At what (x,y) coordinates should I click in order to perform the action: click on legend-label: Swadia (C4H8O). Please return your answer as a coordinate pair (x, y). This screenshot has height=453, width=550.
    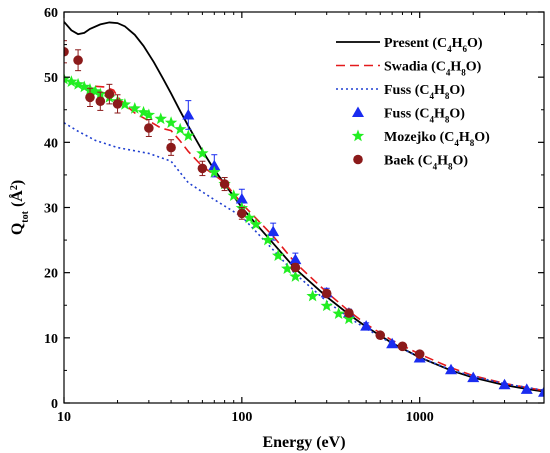
    Looking at the image, I should click on (433, 69).